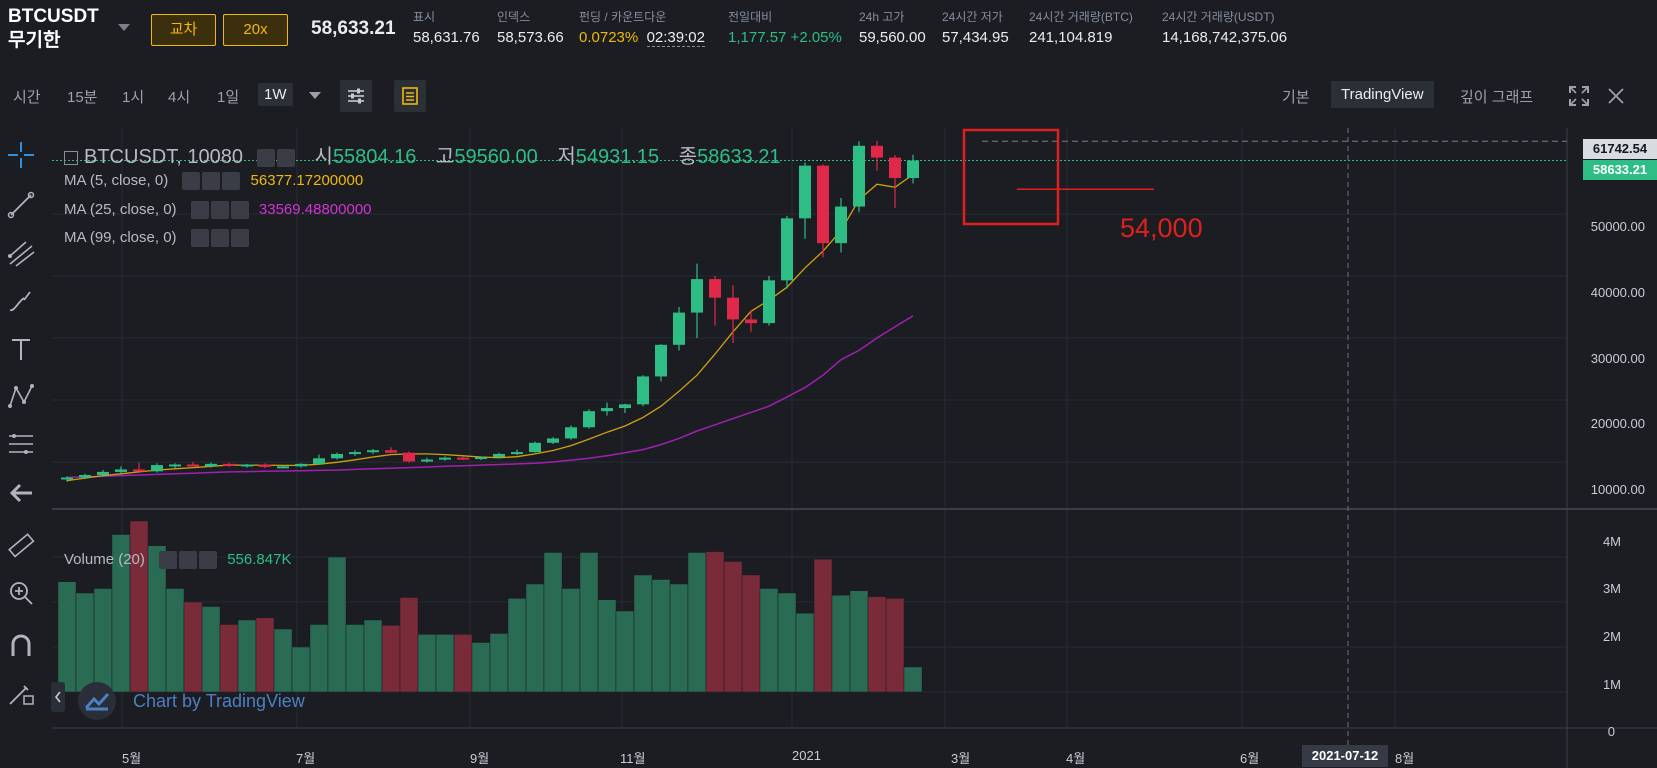 The width and height of the screenshot is (1657, 768). I want to click on annotation-text: 54,000, so click(1161, 228).